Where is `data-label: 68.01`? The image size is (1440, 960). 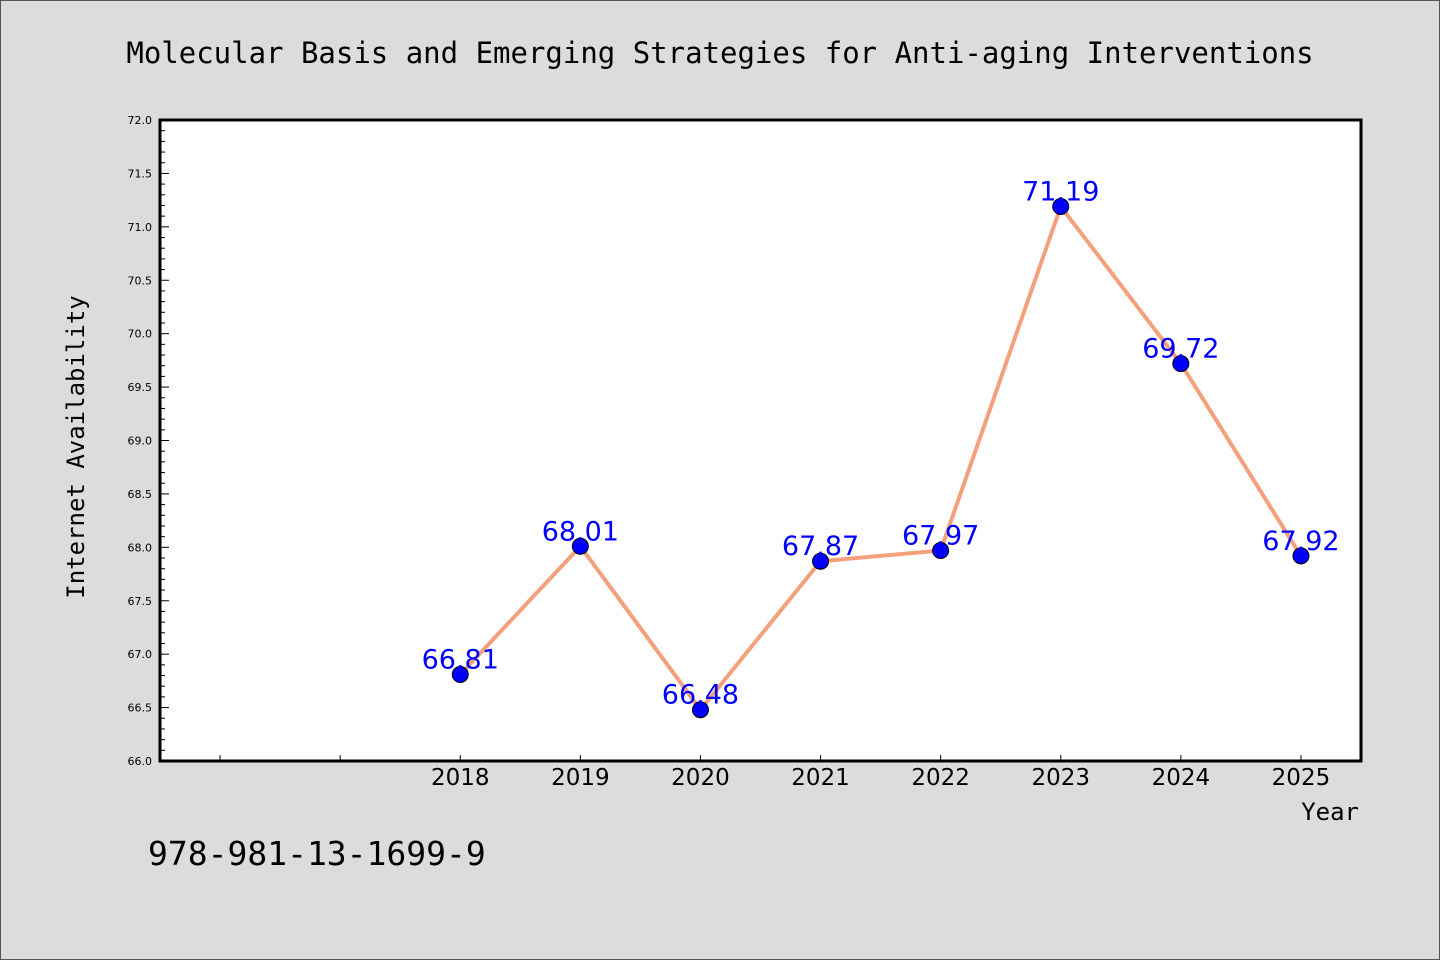 data-label: 68.01 is located at coordinates (580, 531).